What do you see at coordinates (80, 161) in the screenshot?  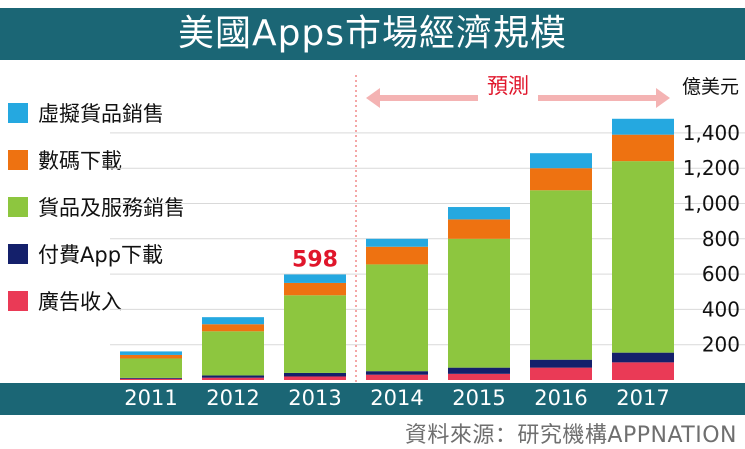 I see `legend-label: 數碼下載` at bounding box center [80, 161].